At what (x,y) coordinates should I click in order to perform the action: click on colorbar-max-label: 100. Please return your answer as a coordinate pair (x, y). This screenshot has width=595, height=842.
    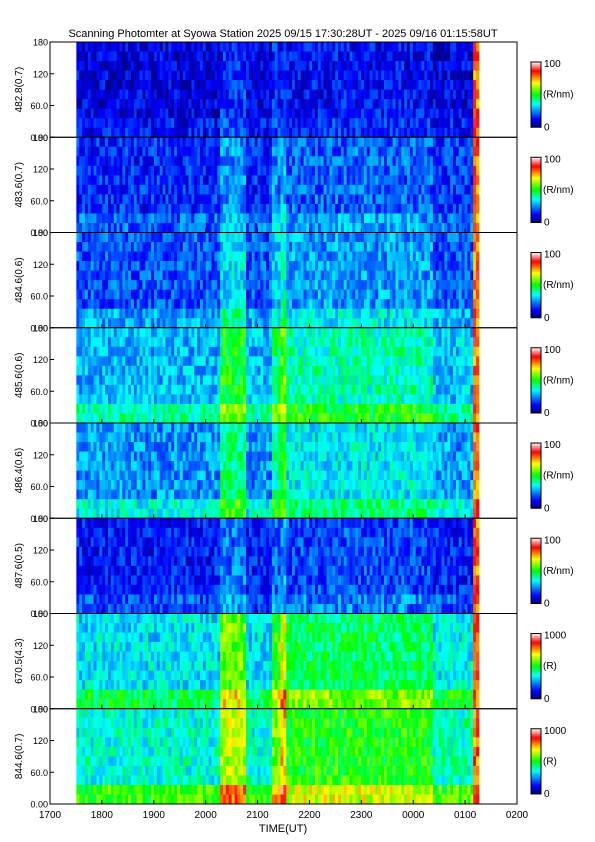
    Looking at the image, I should click on (552, 159).